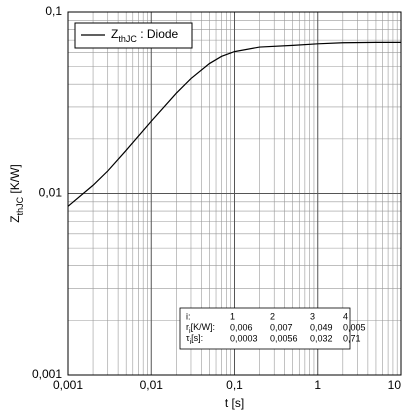 The height and width of the screenshot is (416, 411). Describe the element at coordinates (47, 374) in the screenshot. I see `y-tick-label: 0,001` at that location.